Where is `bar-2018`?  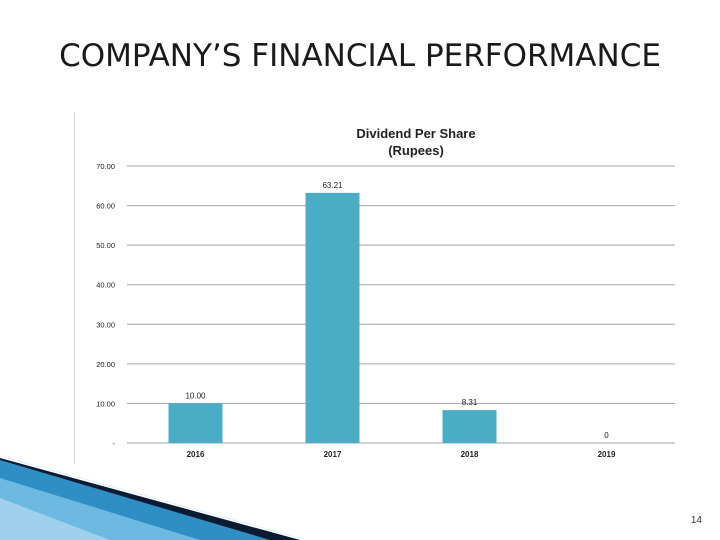 bar-2018 is located at coordinates (469, 426).